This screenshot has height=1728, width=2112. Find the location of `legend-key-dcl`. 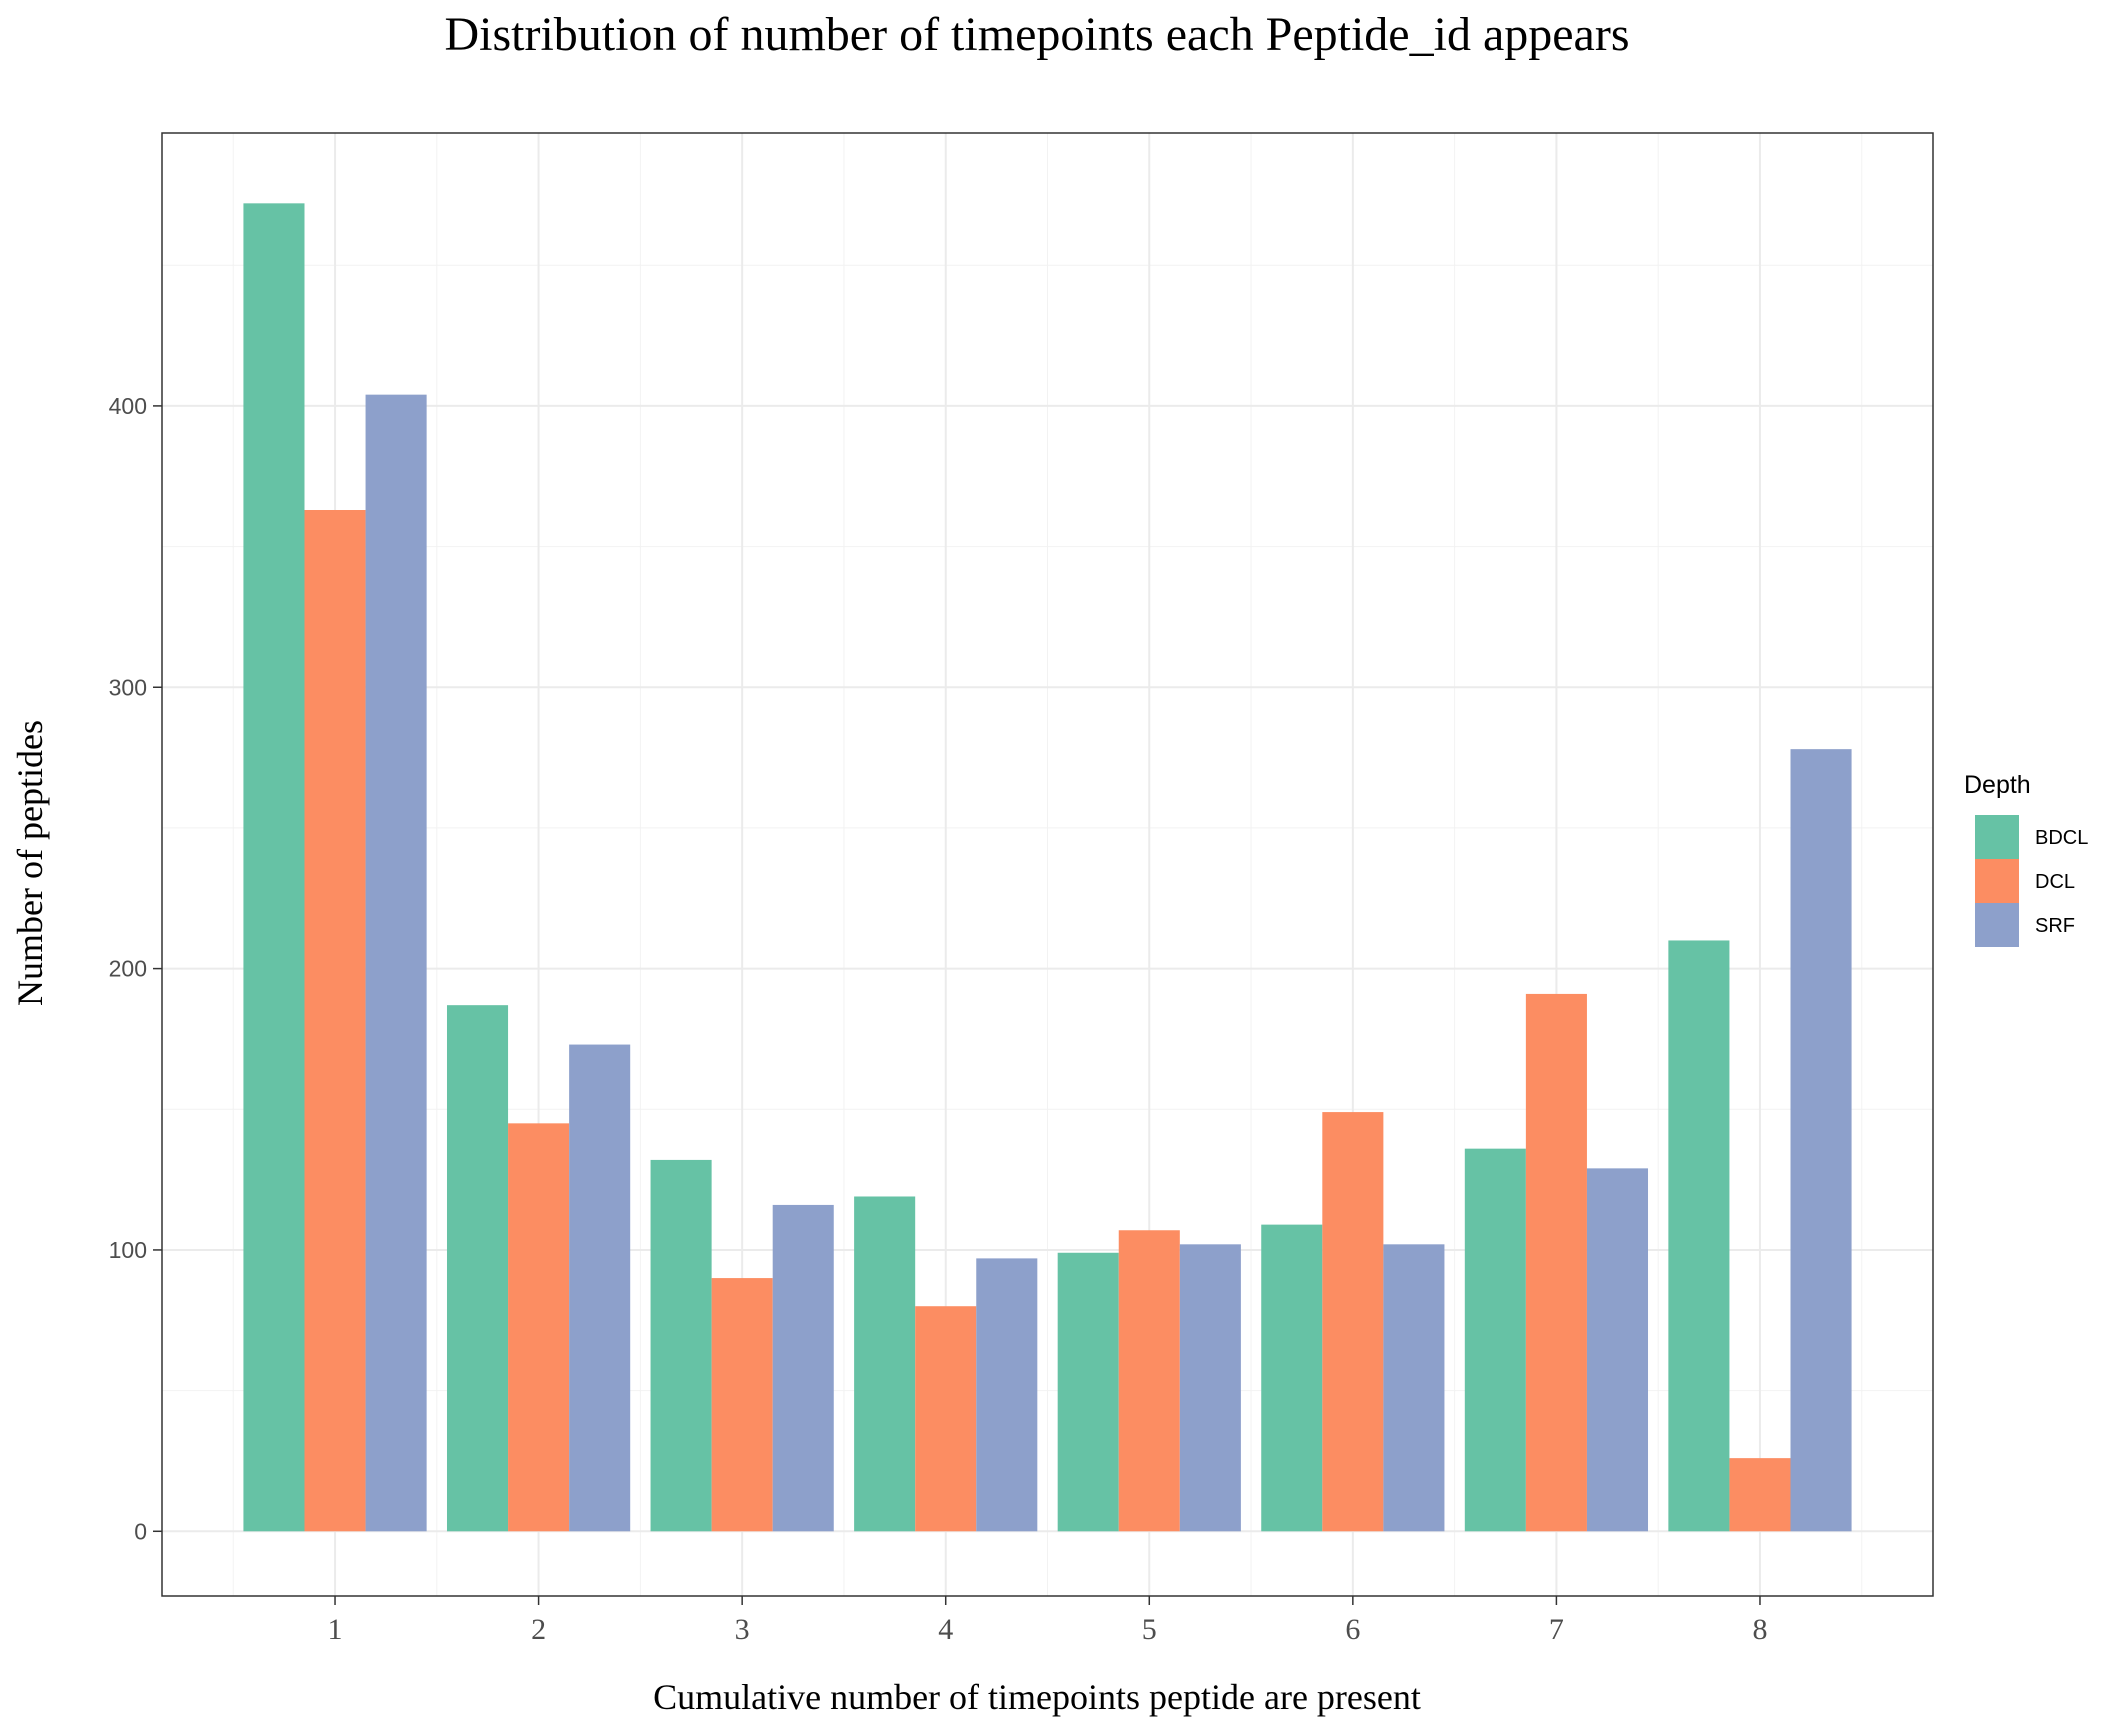

legend-key-dcl is located at coordinates (1997, 881).